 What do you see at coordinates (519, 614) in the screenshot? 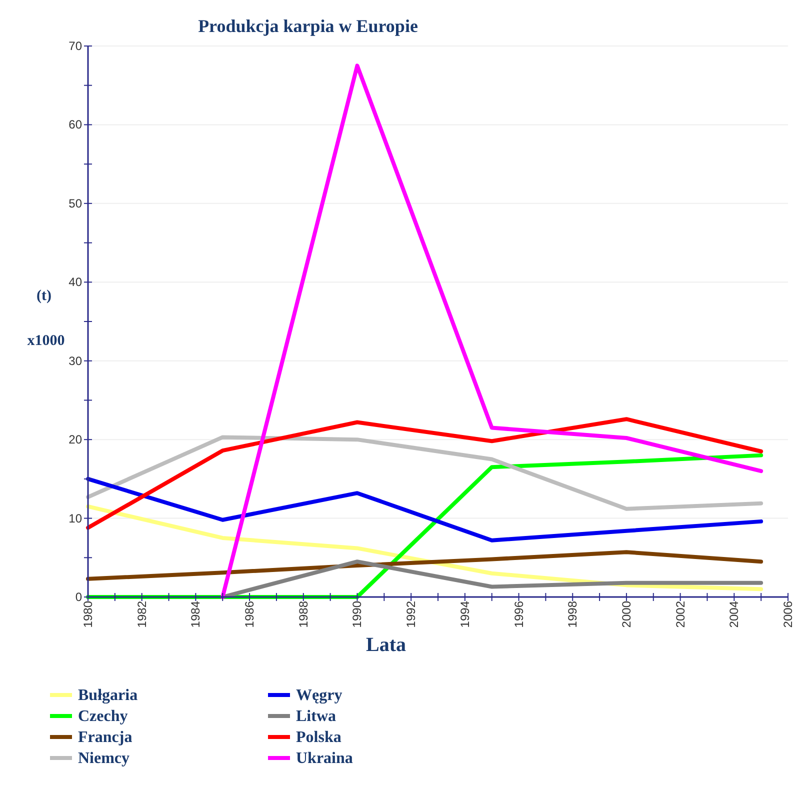
I see `x-tick-label: 1996` at bounding box center [519, 614].